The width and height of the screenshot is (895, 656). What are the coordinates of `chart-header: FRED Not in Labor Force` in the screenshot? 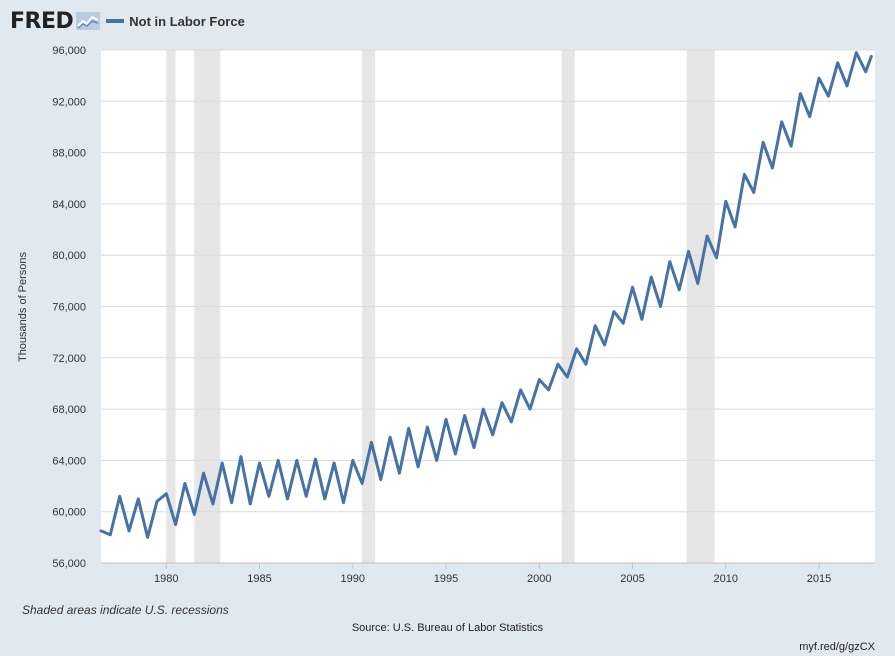 It's located at (127, 21).